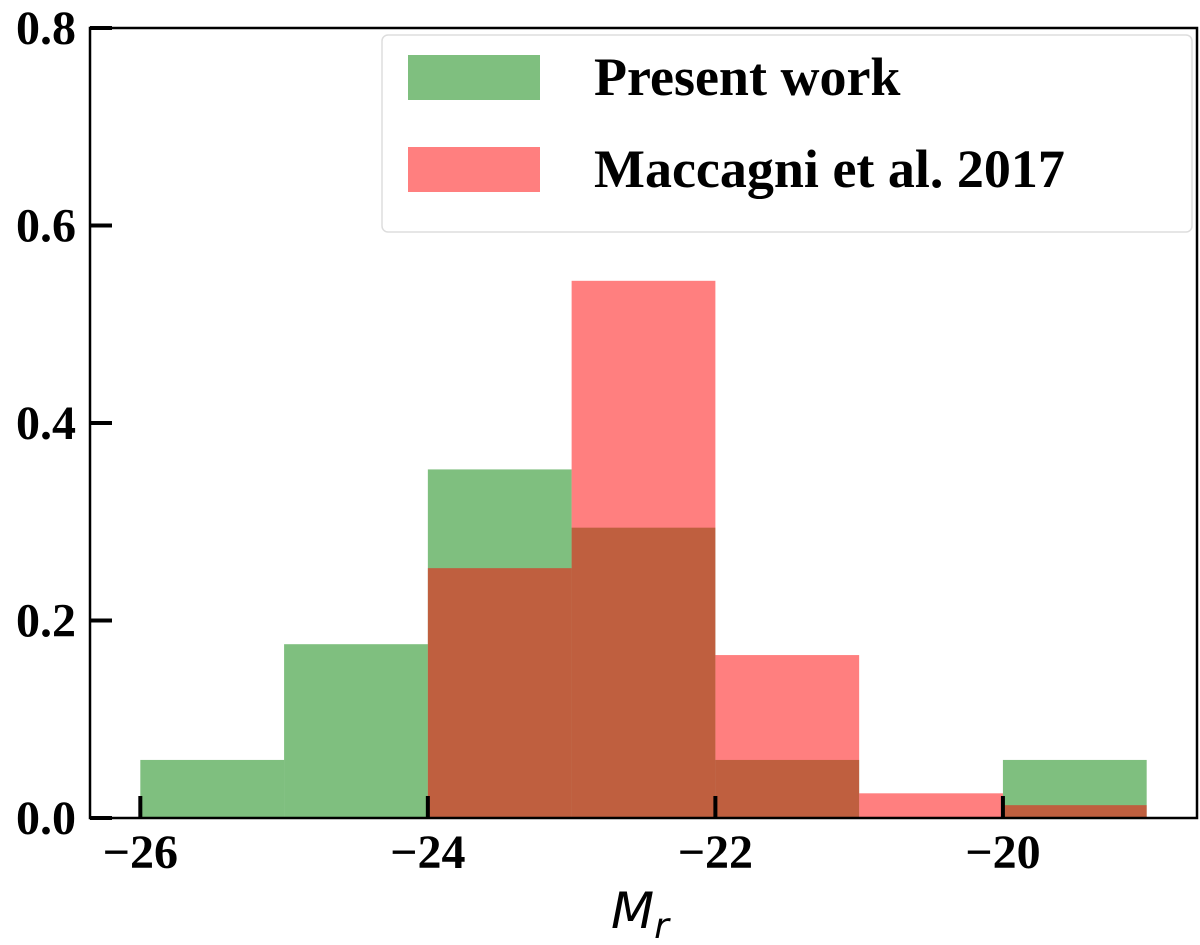 Image resolution: width=1200 pixels, height=945 pixels. Describe the element at coordinates (427, 852) in the screenshot. I see `x-tick-label: −24` at that location.